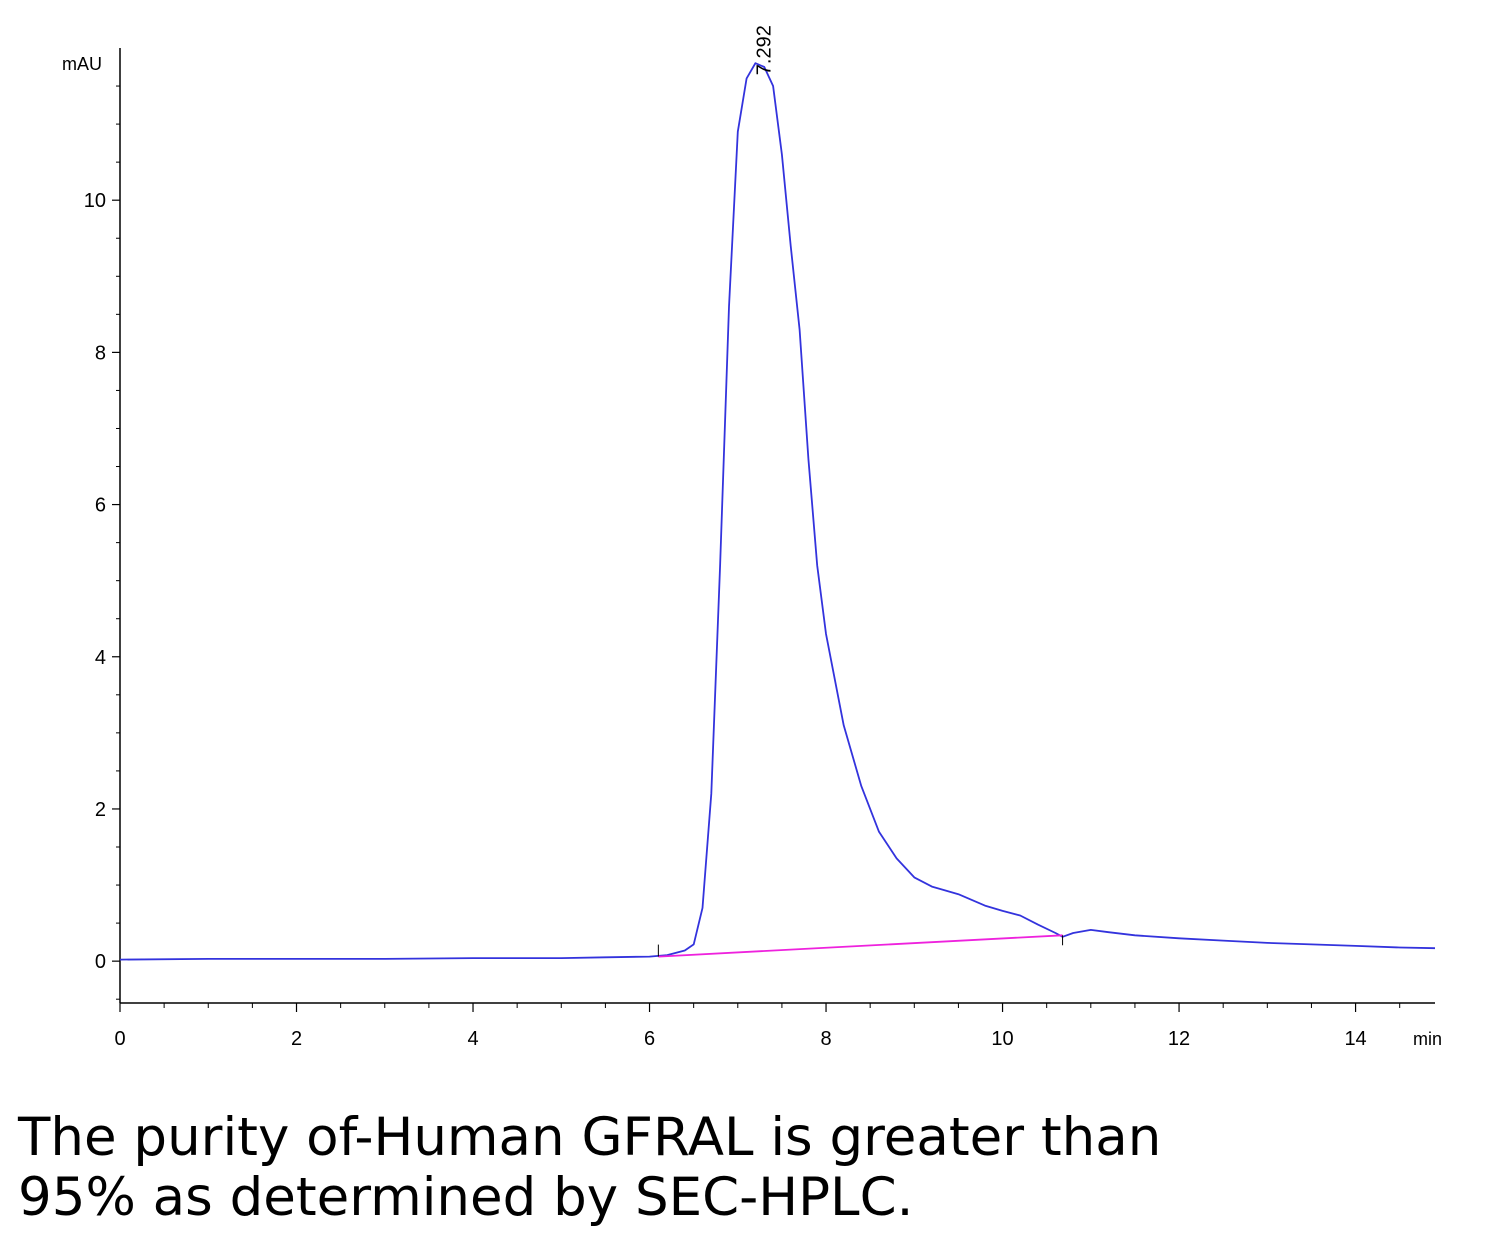 The width and height of the screenshot is (1500, 1252). Describe the element at coordinates (119, 1039) in the screenshot. I see `x-tick-label: 0` at that location.